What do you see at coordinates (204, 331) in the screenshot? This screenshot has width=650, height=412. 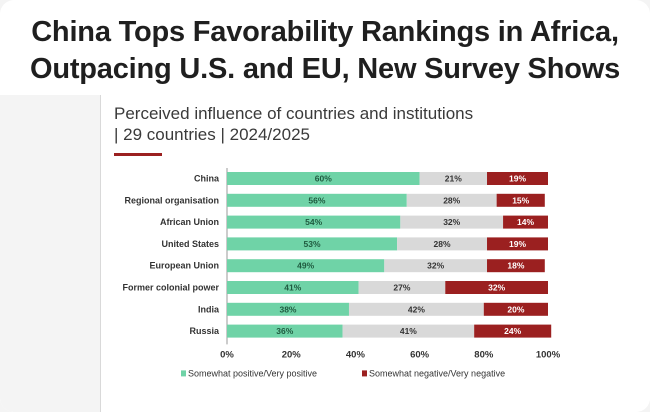 I see `category-label: Russia` at bounding box center [204, 331].